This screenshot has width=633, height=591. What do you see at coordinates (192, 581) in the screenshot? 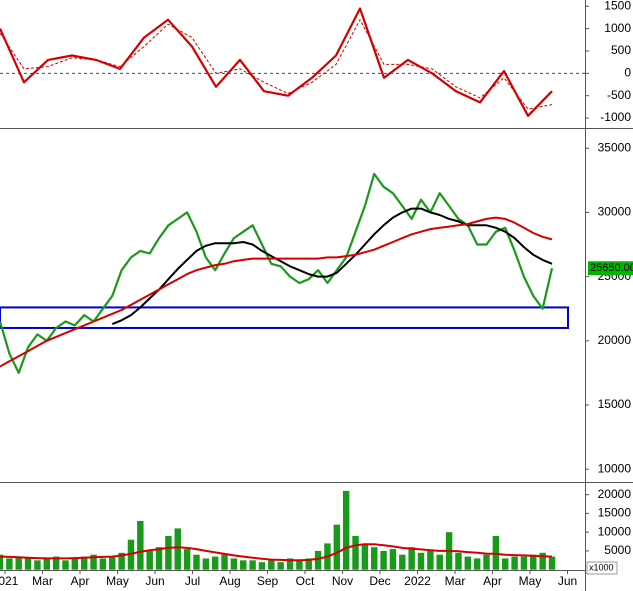
I see `x-tick-label: Jul` at bounding box center [192, 581].